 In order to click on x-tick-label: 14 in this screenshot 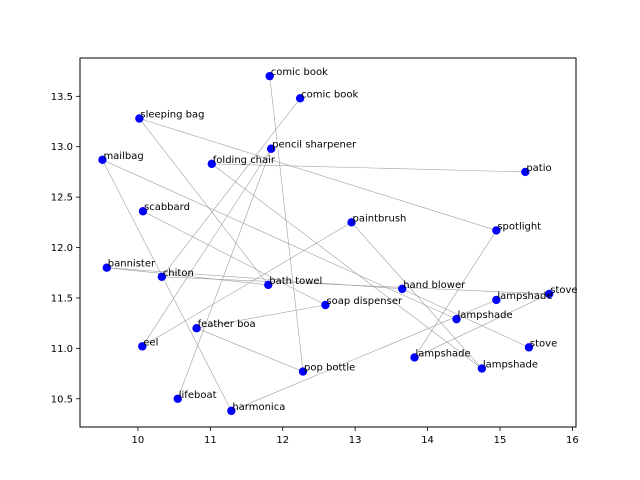, I will do `click(427, 440)`.